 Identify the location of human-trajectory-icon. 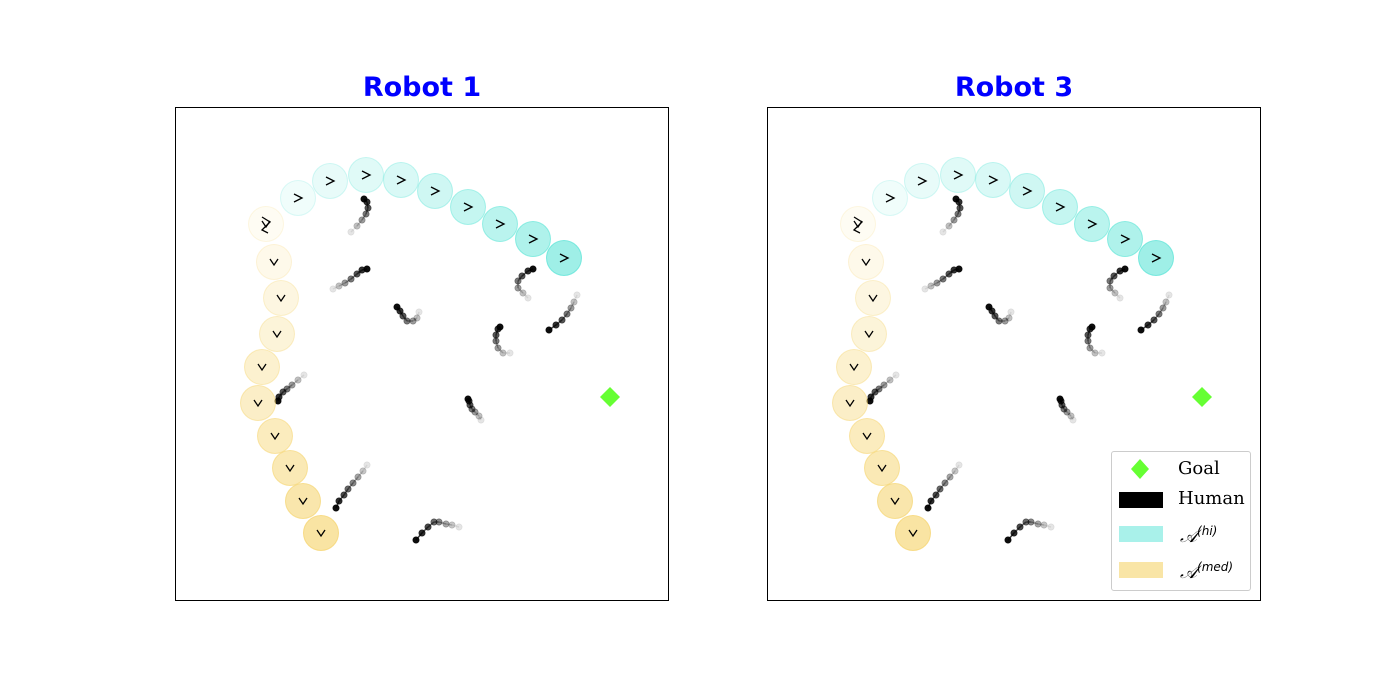
(1141, 500).